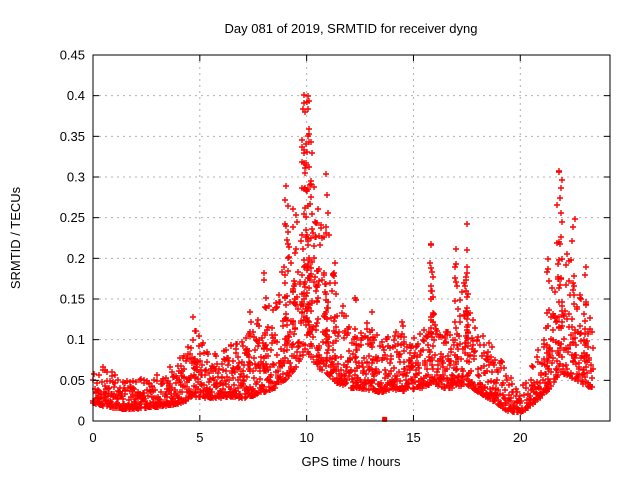  I want to click on outlier-points, so click(385, 419).